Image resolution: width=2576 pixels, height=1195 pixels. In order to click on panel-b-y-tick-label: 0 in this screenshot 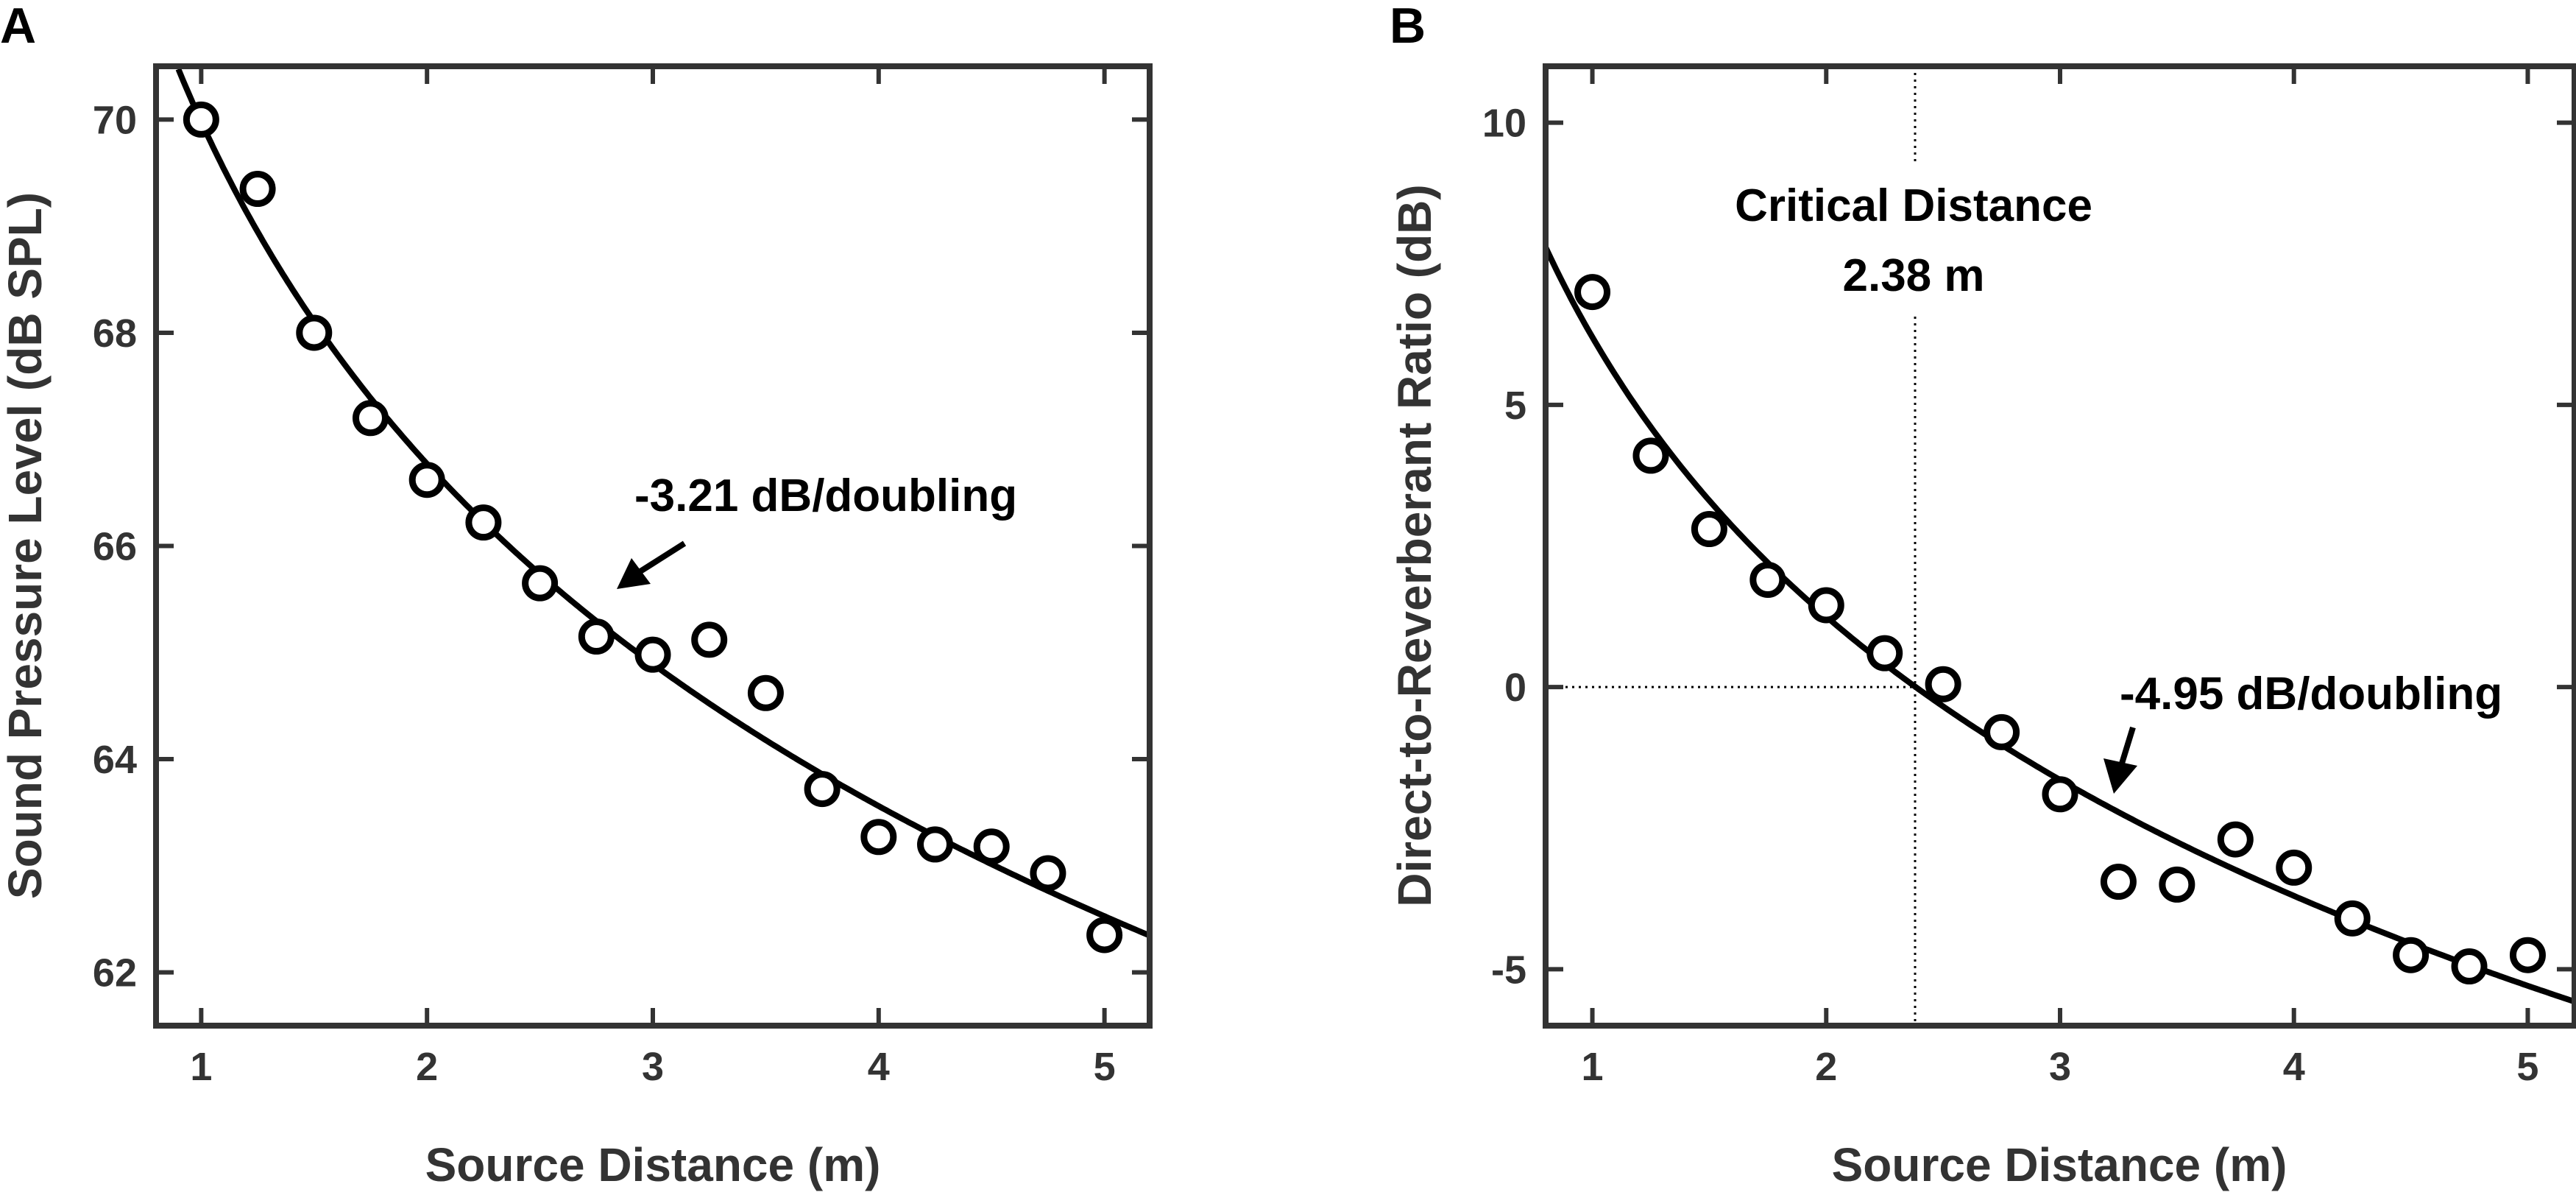, I will do `click(1515, 688)`.